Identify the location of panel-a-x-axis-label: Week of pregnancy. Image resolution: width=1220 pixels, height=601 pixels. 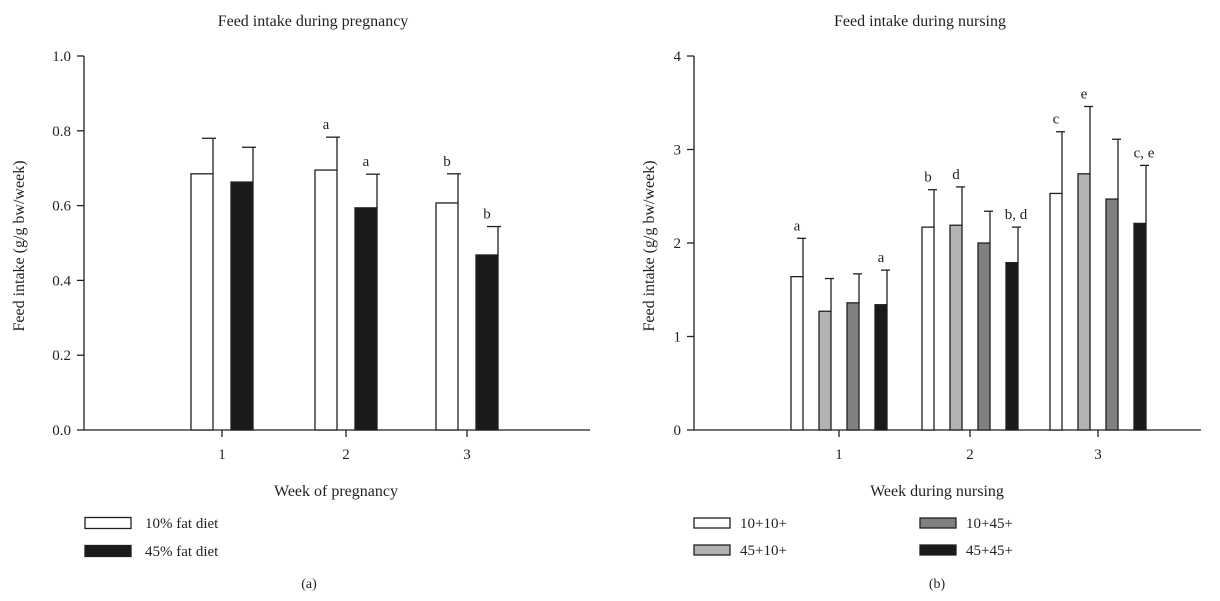
(336, 491).